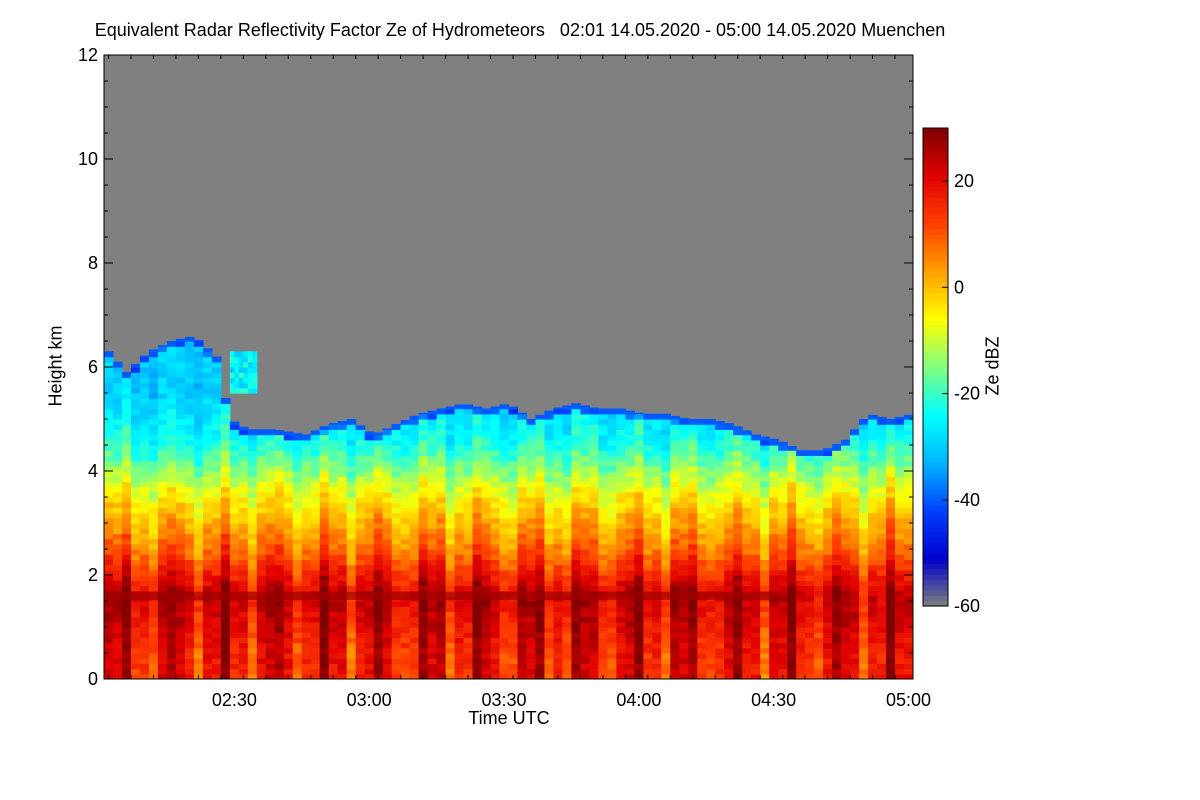 This screenshot has height=800, width=1200. I want to click on colorbar: -60 -40 -20 0 20, so click(951, 371).